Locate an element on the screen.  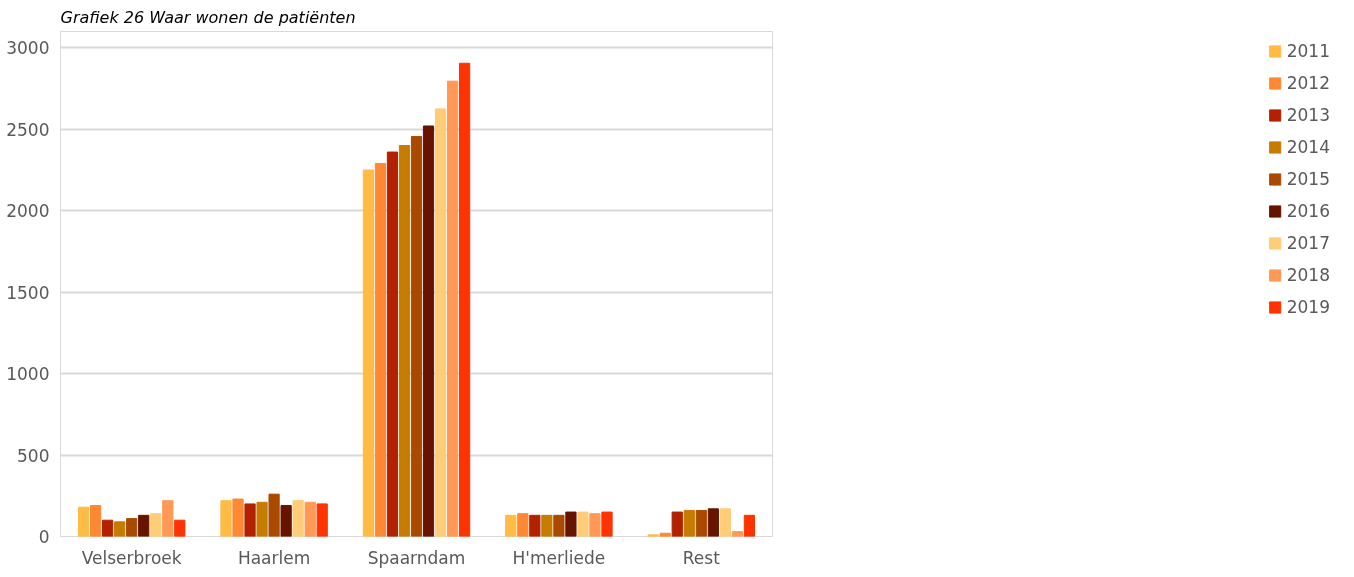
y-tick-label: 3000 is located at coordinates (28, 48).